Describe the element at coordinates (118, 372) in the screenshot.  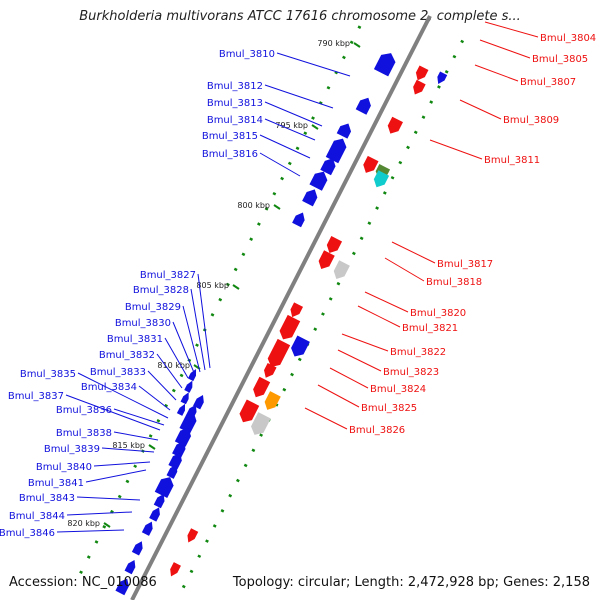
I see `gene-label: Bmul_3833` at that location.